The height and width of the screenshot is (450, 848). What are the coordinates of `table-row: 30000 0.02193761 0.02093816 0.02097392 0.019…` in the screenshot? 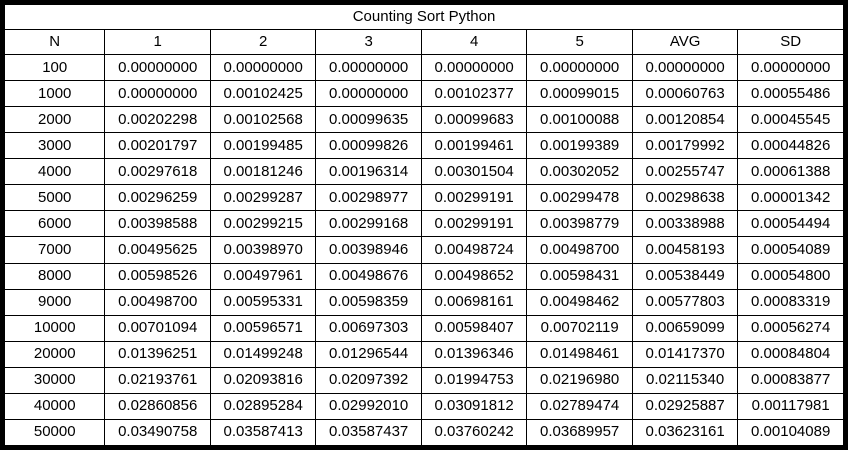 It's located at (423, 380).